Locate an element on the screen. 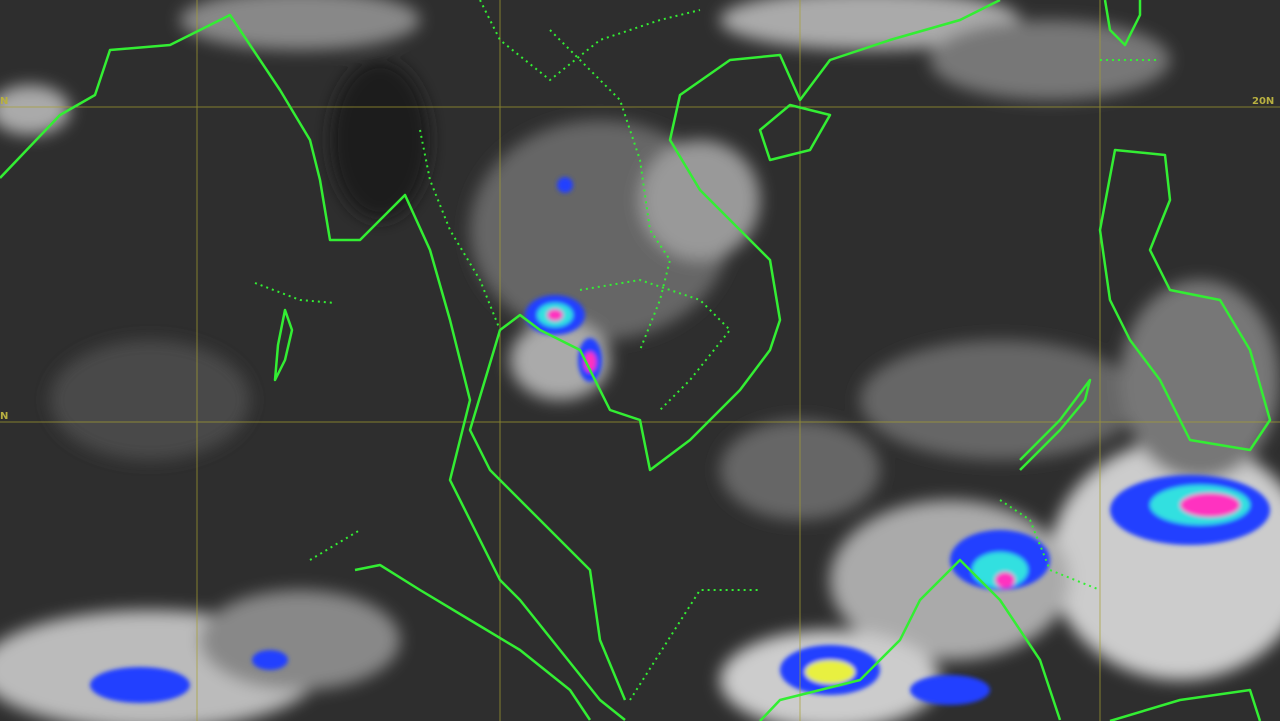 The width and height of the screenshot is (1280, 721). lat-label-20n-left: N is located at coordinates (4, 101).